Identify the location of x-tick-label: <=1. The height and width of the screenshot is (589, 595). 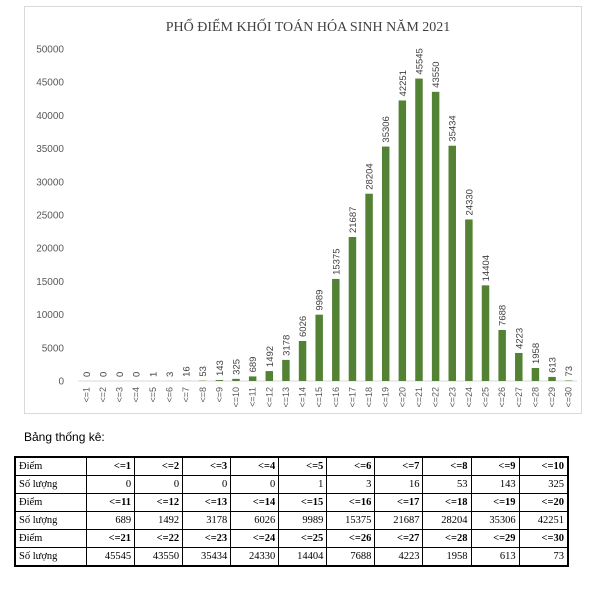
(86, 395).